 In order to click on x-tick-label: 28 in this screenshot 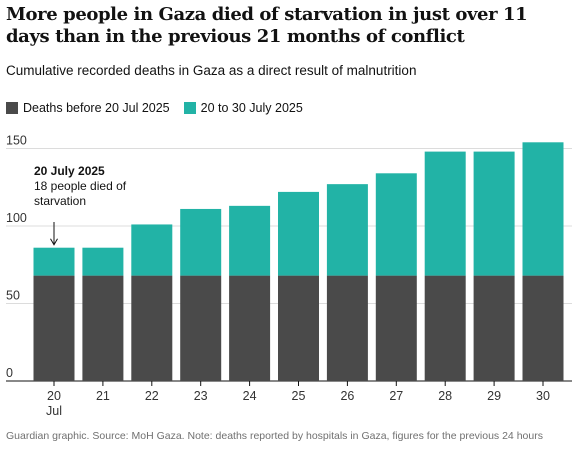, I will do `click(445, 396)`.